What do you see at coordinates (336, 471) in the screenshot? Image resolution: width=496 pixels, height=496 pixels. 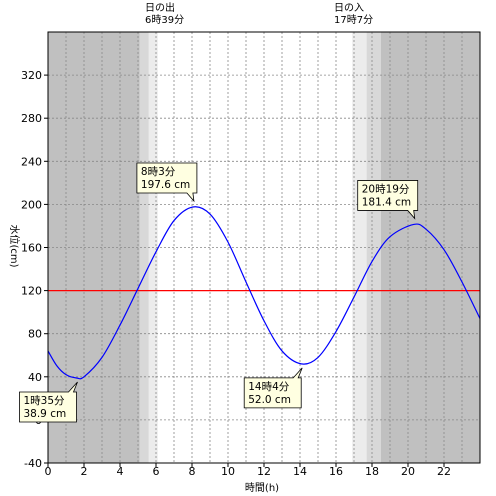 I see `x-tick-label: 16` at bounding box center [336, 471].